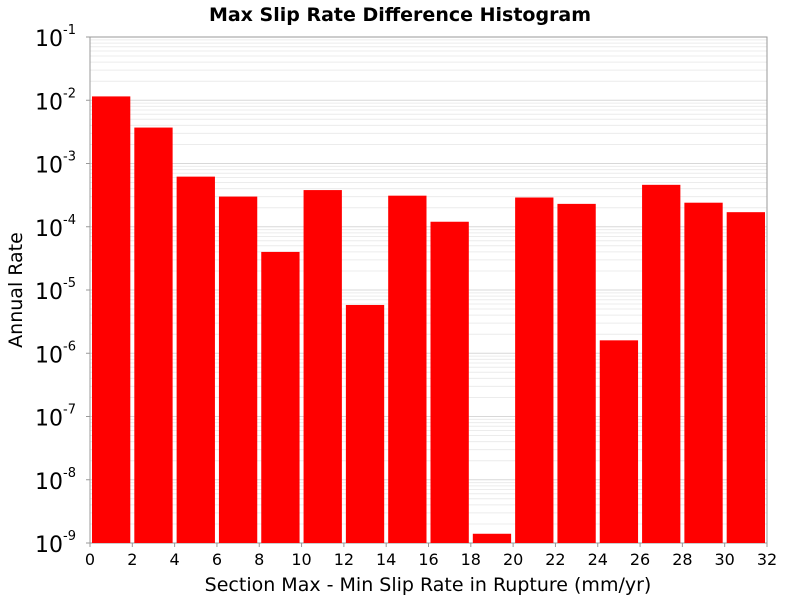  Describe the element at coordinates (16, 290) in the screenshot. I see `y-axis-label: Annual Rate` at that location.